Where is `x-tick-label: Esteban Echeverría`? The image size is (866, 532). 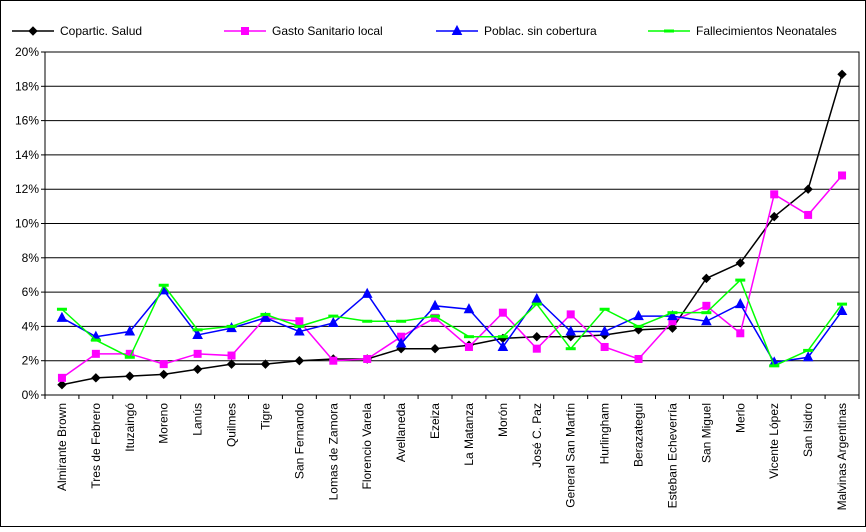
x-tick-label: Esteban Echeverría is located at coordinates (672, 456).